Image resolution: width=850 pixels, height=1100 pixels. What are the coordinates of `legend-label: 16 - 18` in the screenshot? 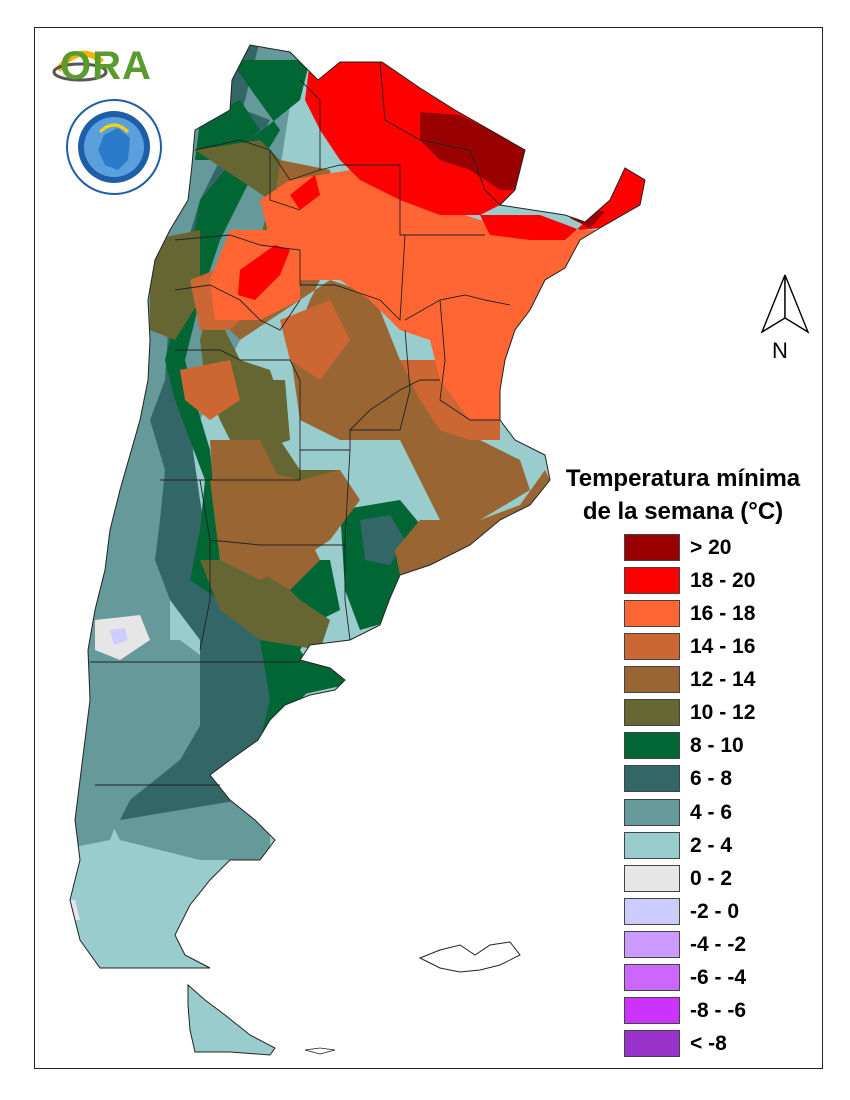 It's located at (723, 613).